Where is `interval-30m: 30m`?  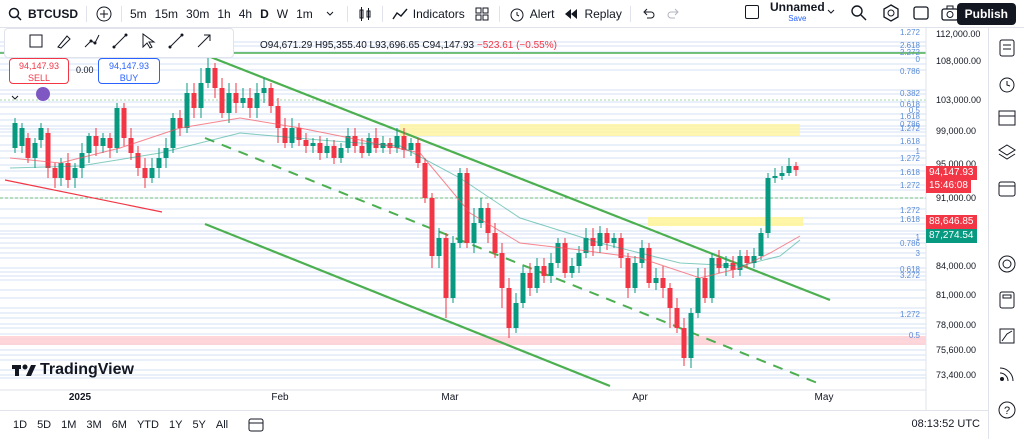 interval-30m: 30m is located at coordinates (198, 13).